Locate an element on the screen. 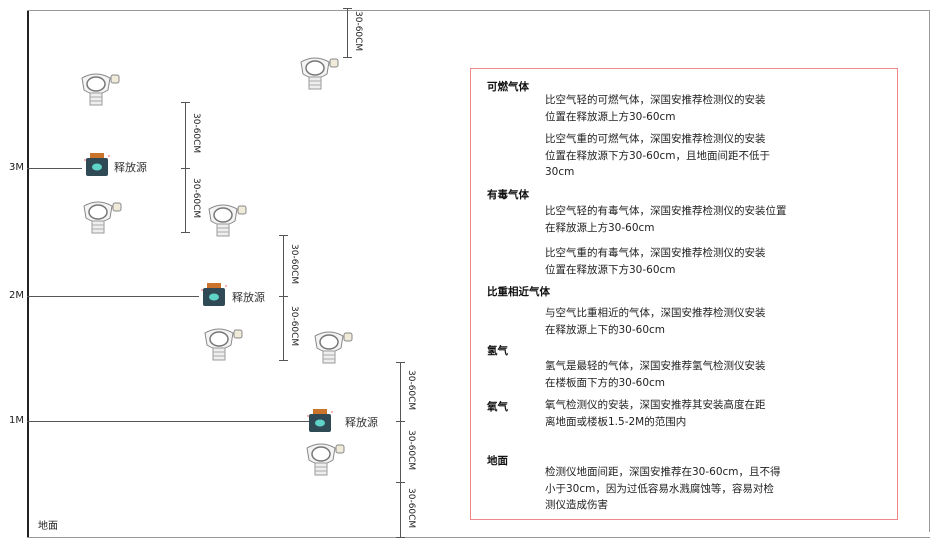 Image resolution: width=938 pixels, height=541 pixels. heading-hydrogen: 氢气 is located at coordinates (497, 351).